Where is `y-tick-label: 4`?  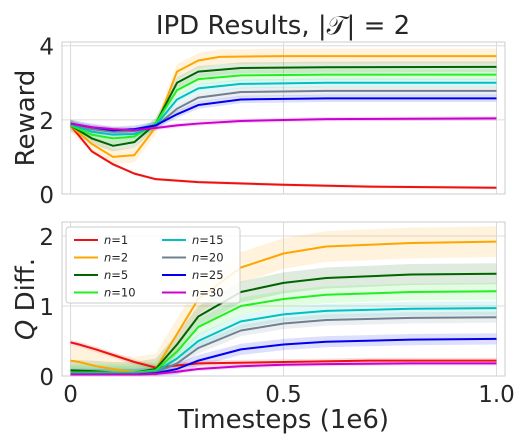 y-tick-label: 4 is located at coordinates (46, 48).